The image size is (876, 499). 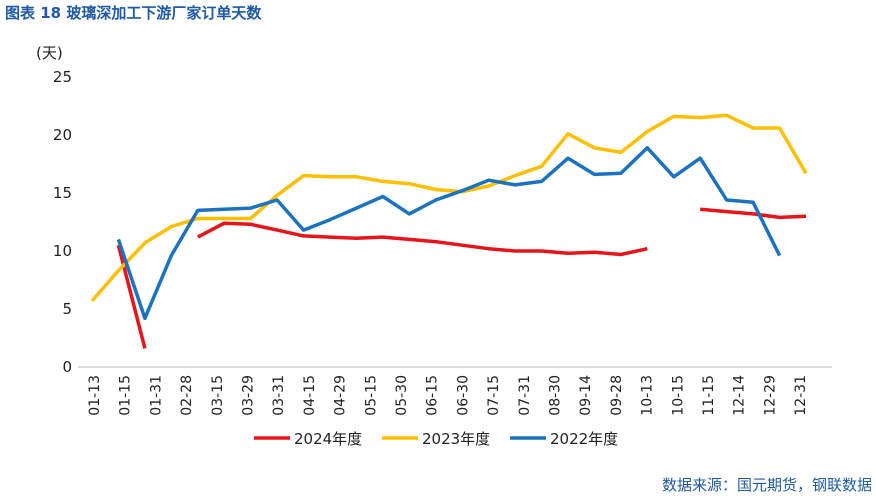 What do you see at coordinates (249, 395) in the screenshot?
I see `x-tick-label: 03-29` at bounding box center [249, 395].